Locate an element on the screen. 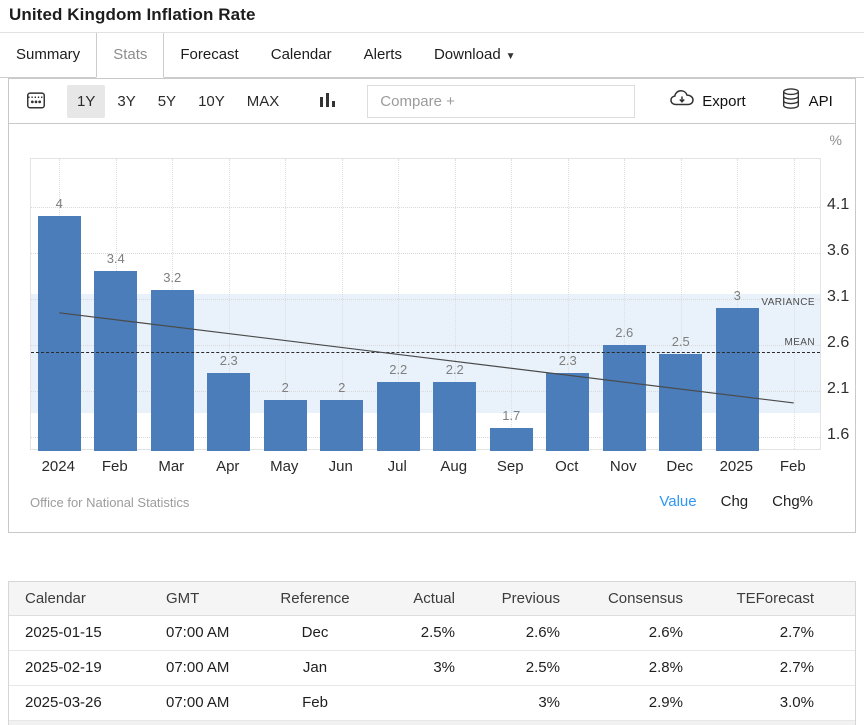  toolbar-left-group: 1Y 3Y 5Y 10Y MAX is located at coordinates (330, 101).